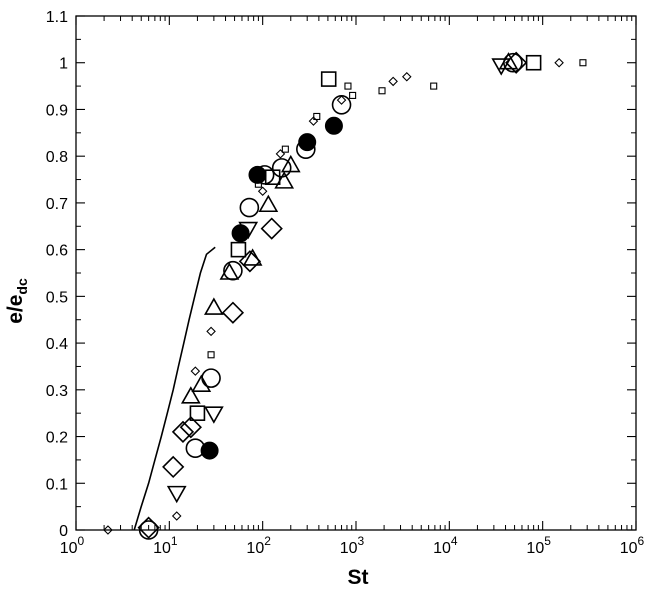 This screenshot has width=666, height=590. Describe the element at coordinates (358, 577) in the screenshot. I see `x-axis-title: St` at that location.